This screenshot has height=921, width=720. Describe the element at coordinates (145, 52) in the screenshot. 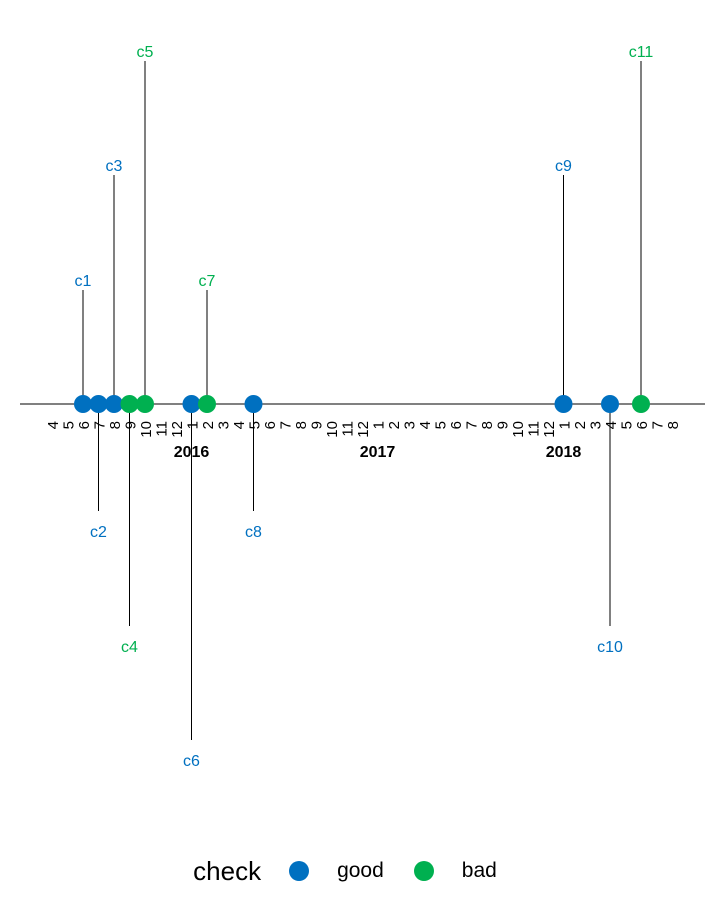

I see `event-label: c5` at that location.